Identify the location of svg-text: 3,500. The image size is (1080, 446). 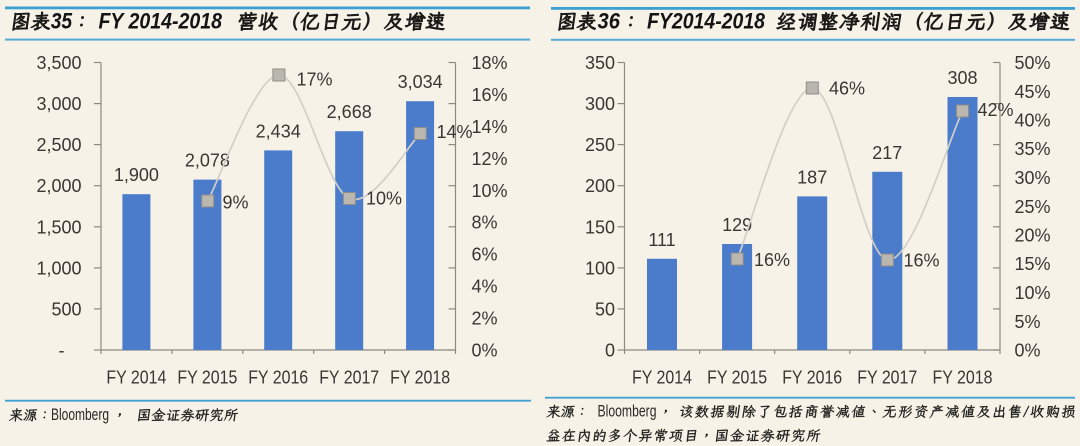
(58, 63).